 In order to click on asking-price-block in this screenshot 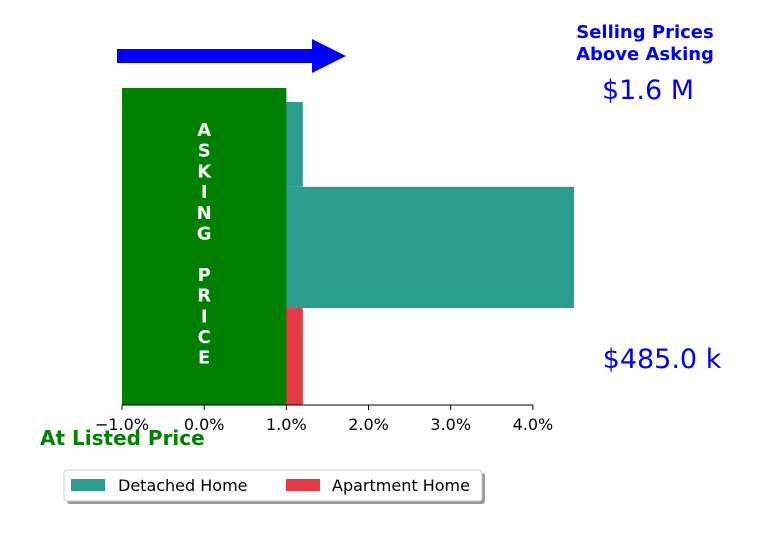, I will do `click(204, 246)`.